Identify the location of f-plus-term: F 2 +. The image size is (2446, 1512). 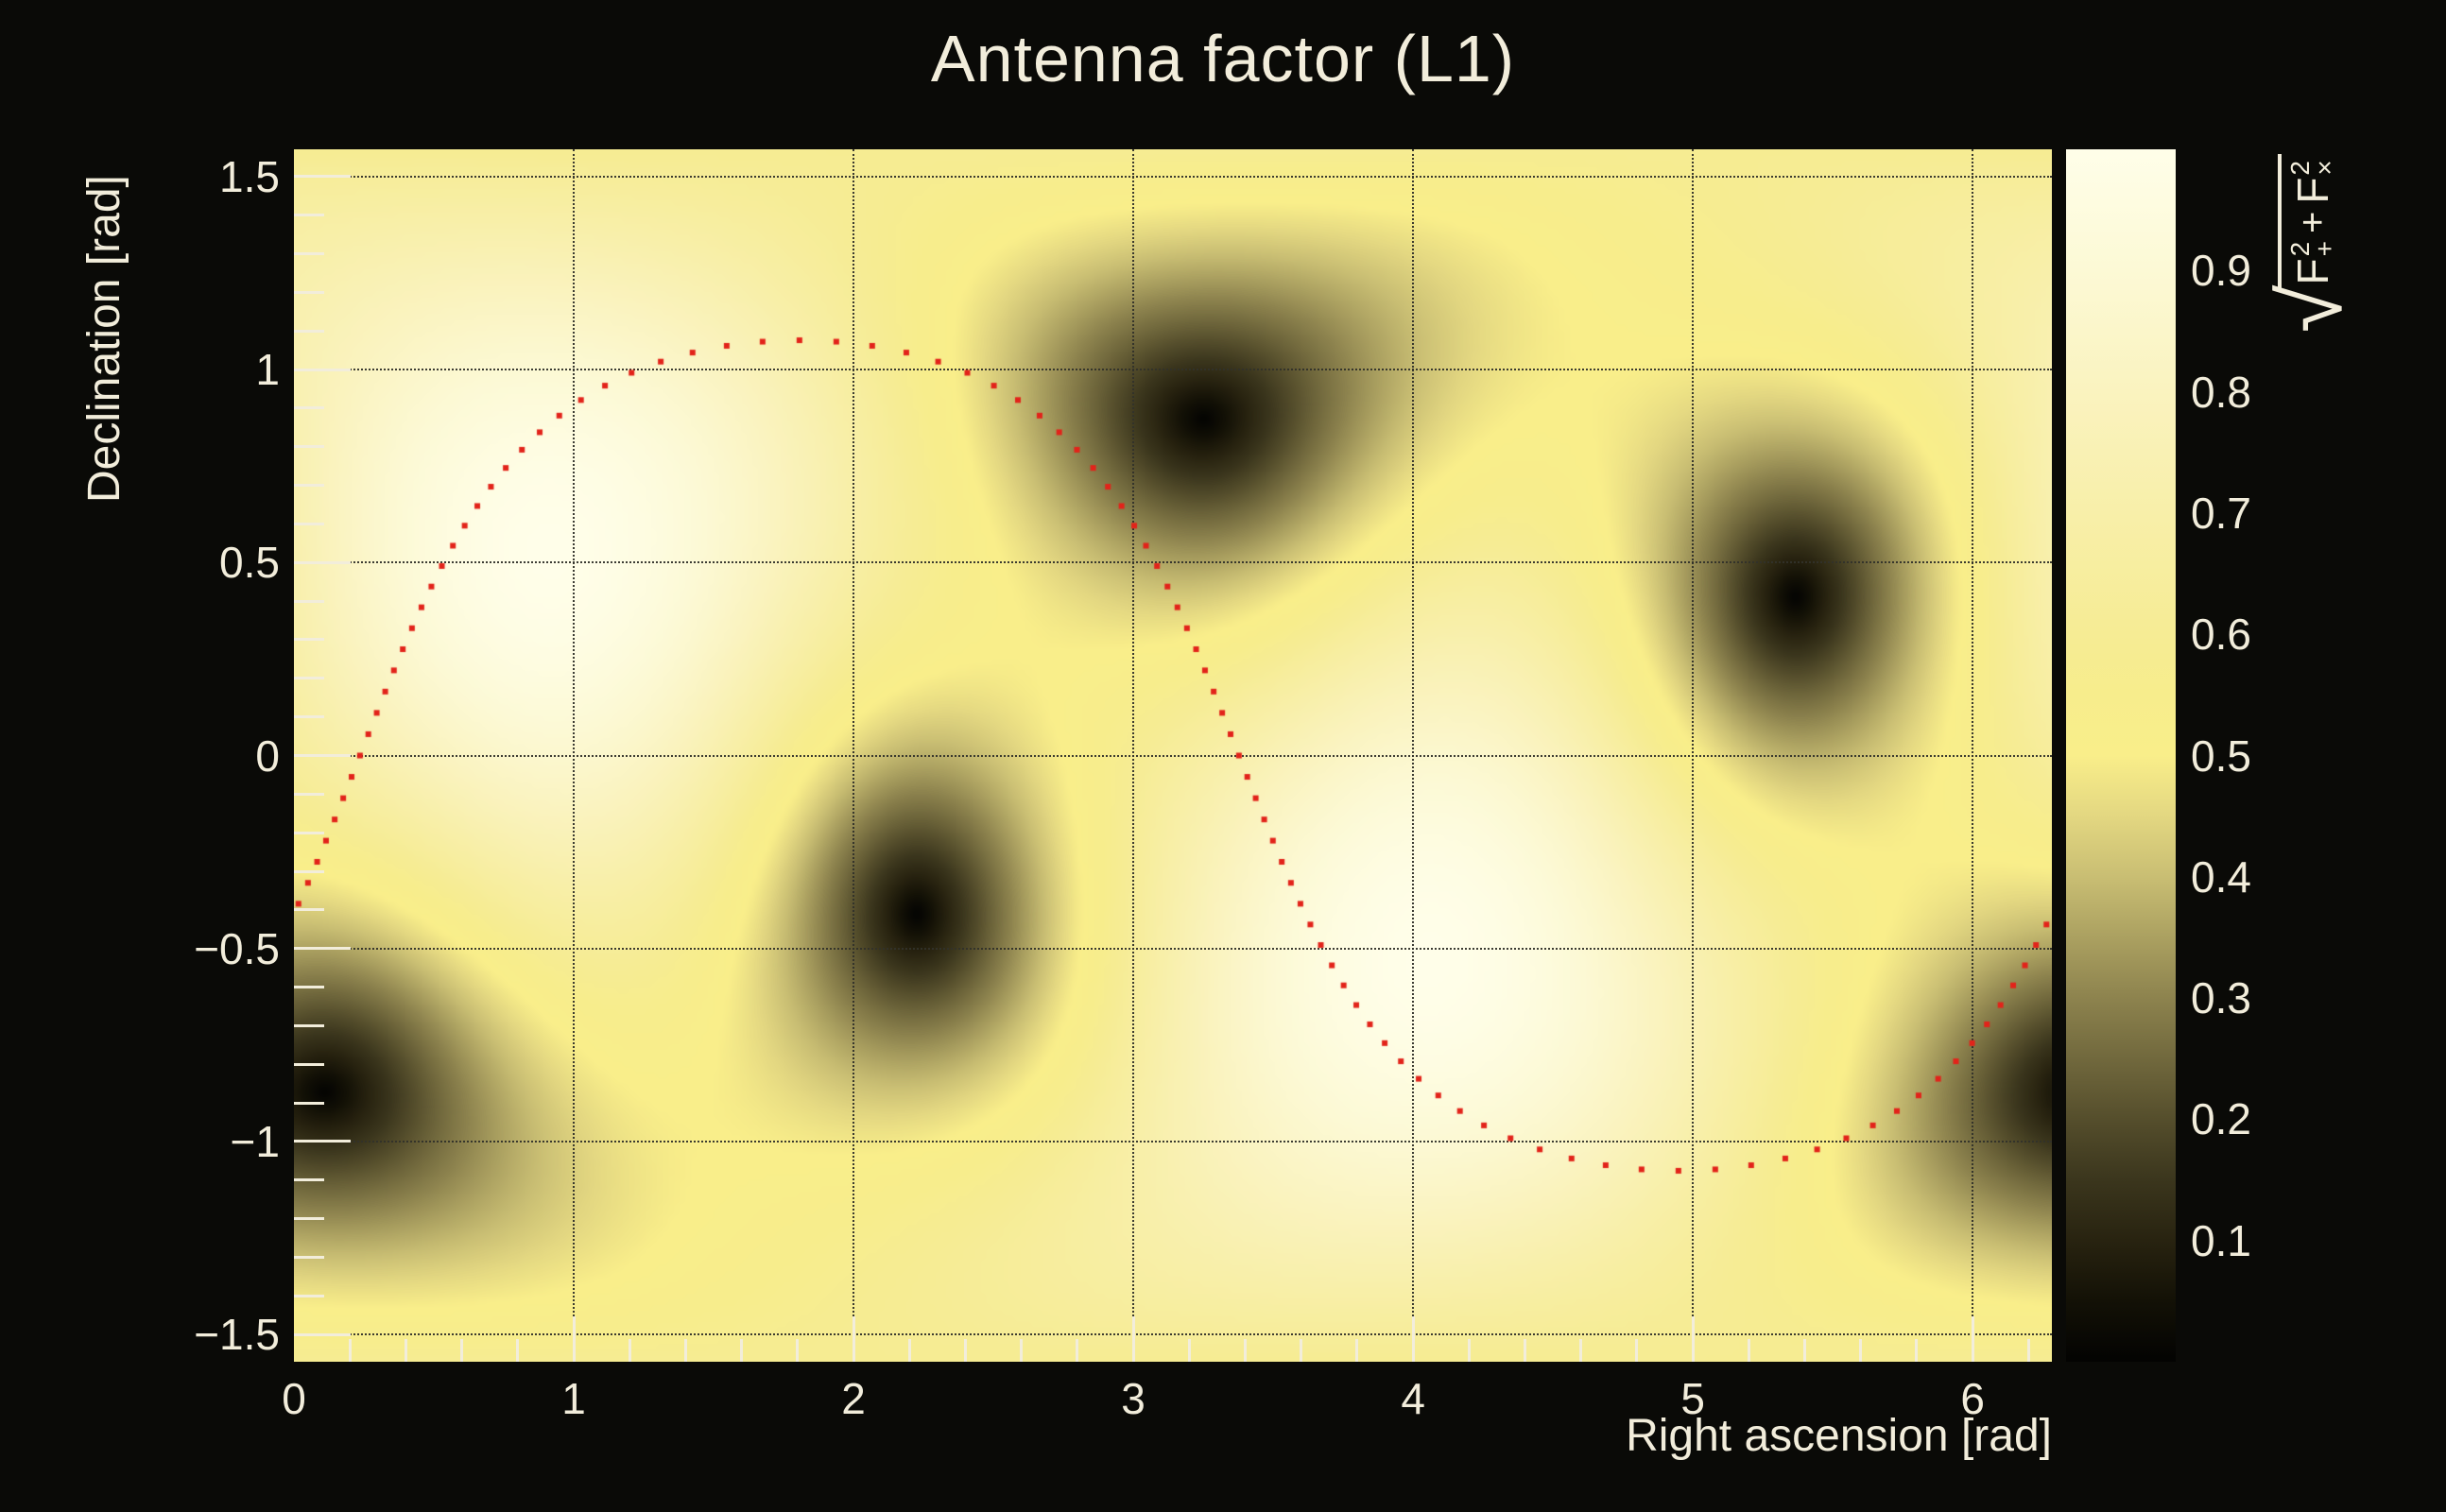
(2312, 263).